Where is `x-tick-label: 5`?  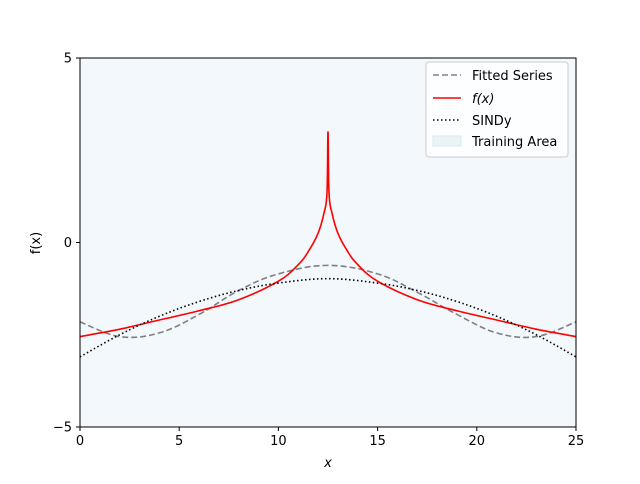
x-tick-label: 5 is located at coordinates (179, 441).